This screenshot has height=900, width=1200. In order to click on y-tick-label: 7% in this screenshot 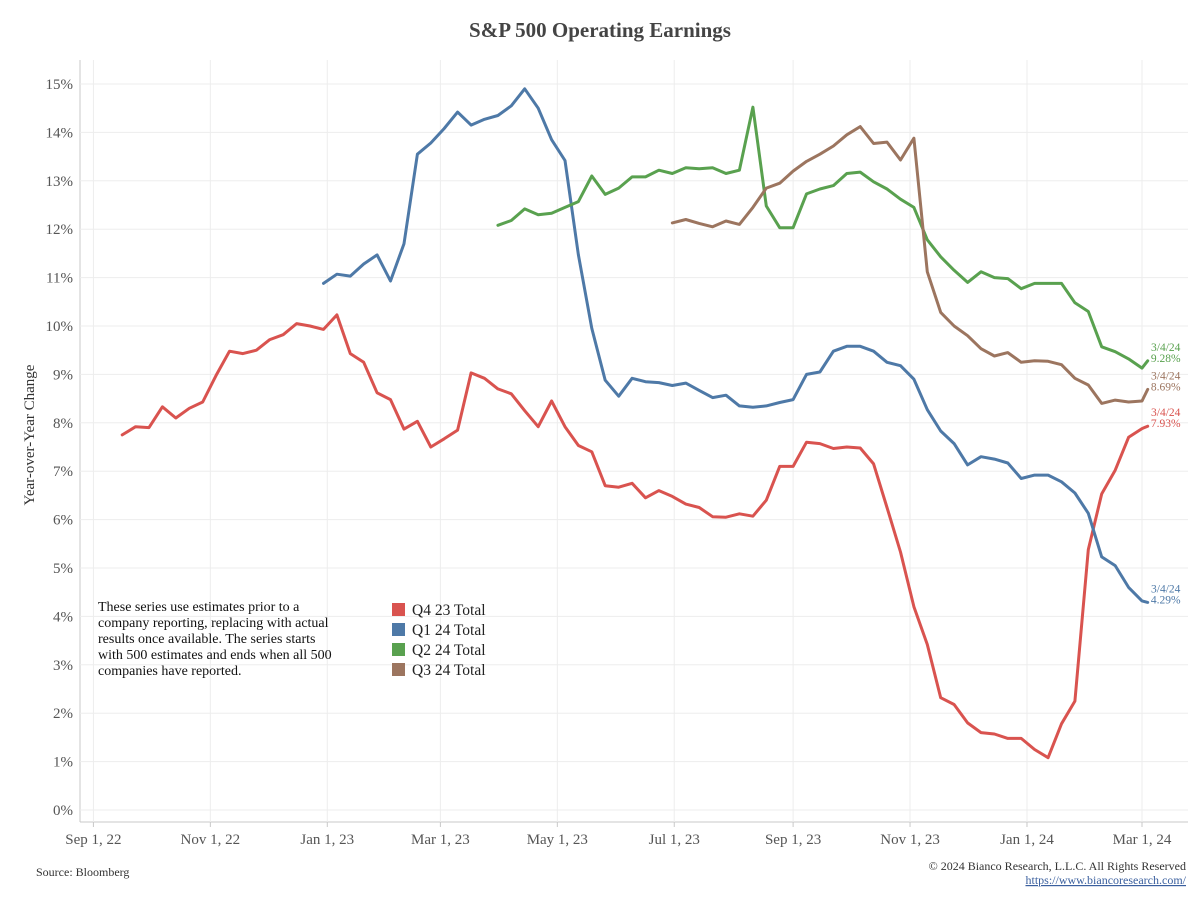, I will do `click(63, 472)`.